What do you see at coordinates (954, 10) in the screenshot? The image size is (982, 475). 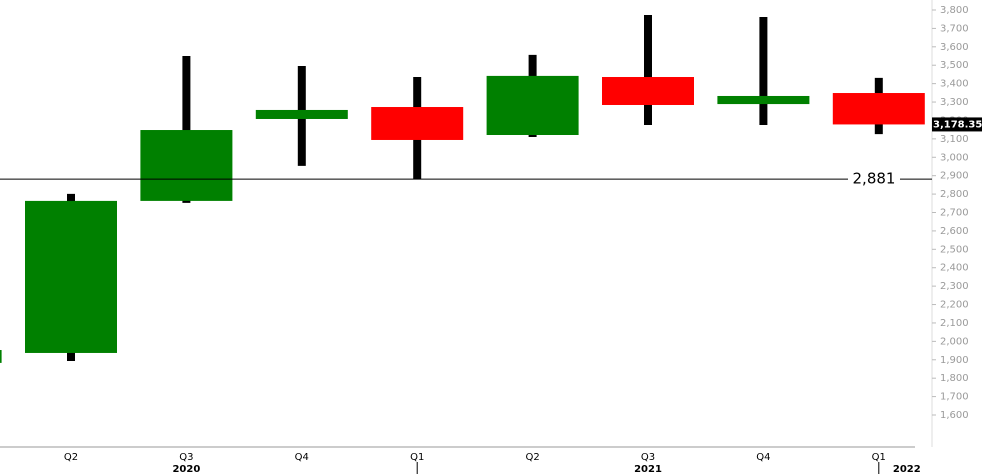 I see `y-tick-label: 3,800` at bounding box center [954, 10].